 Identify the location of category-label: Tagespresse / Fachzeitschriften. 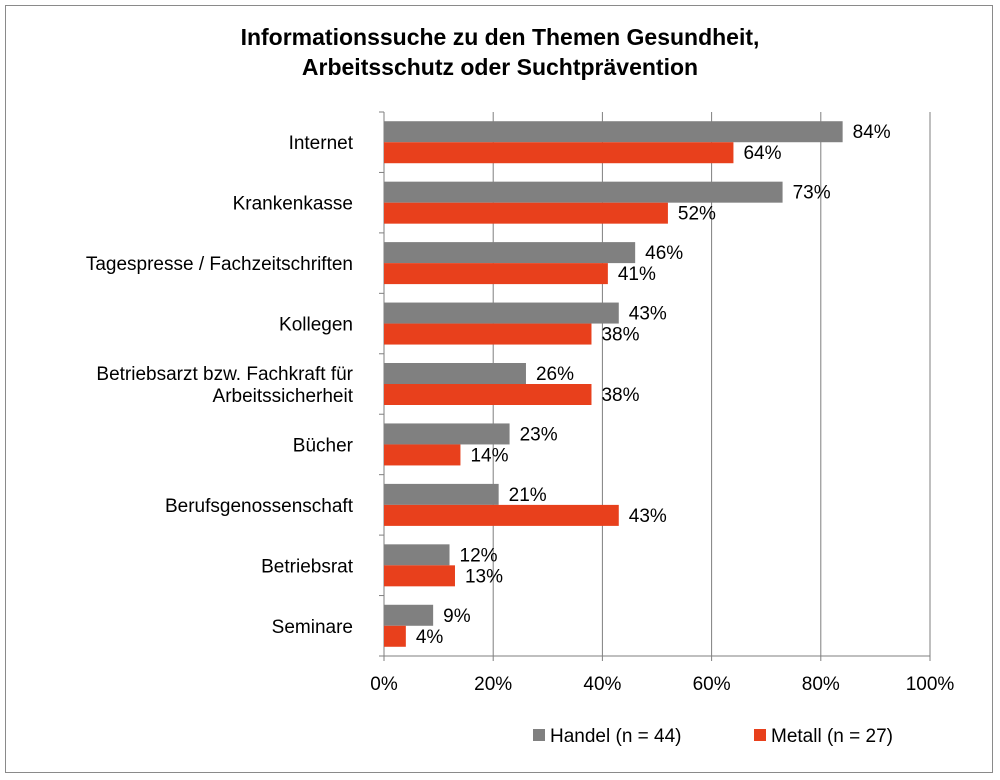
(219, 264).